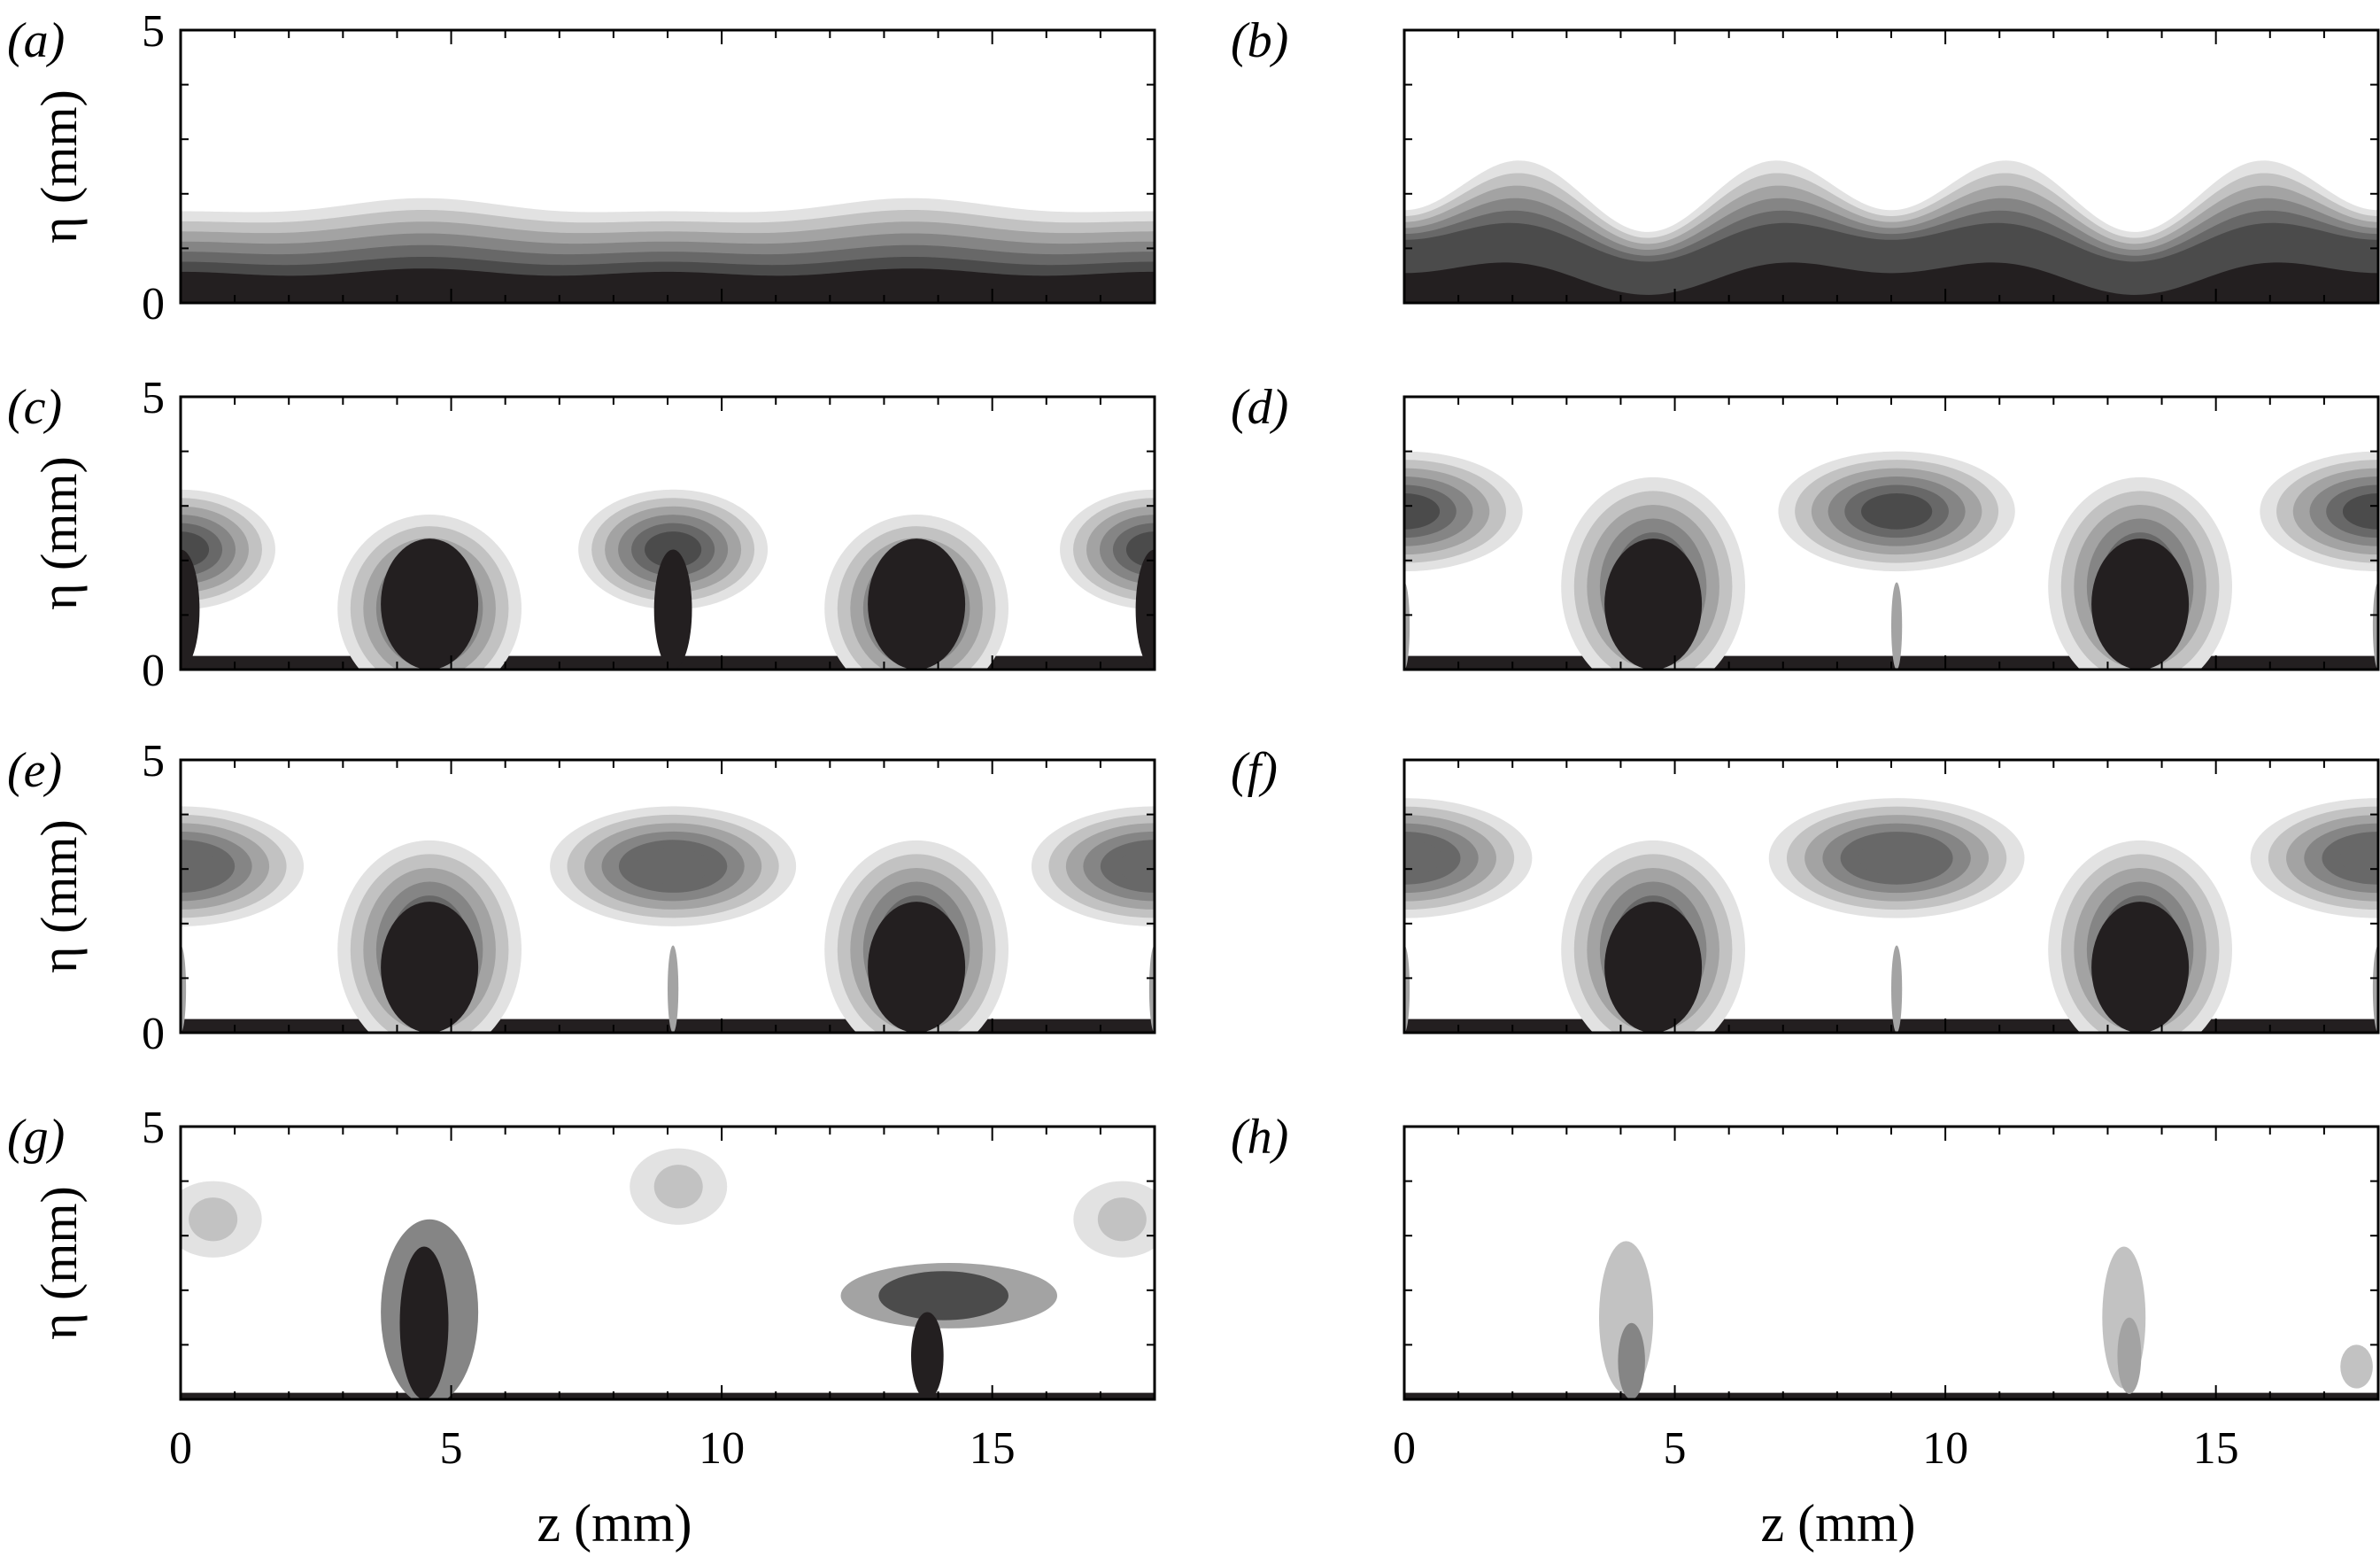  What do you see at coordinates (36, 40) in the screenshot?
I see `panel-label: (a)` at bounding box center [36, 40].